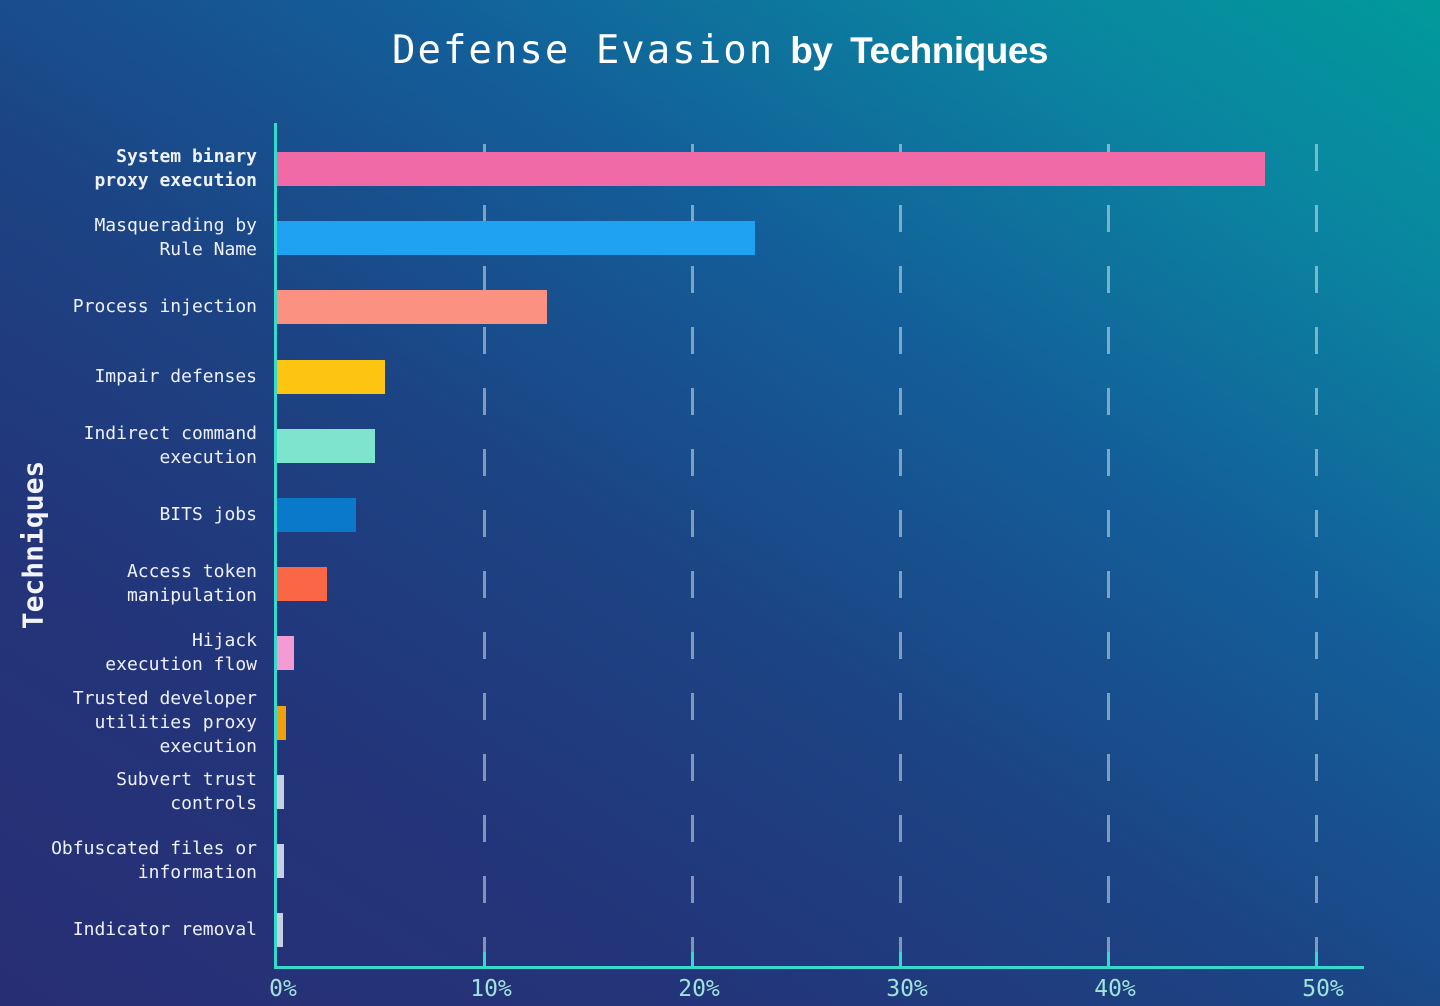  I want to click on category-label-line: Indicator removal, so click(164, 930).